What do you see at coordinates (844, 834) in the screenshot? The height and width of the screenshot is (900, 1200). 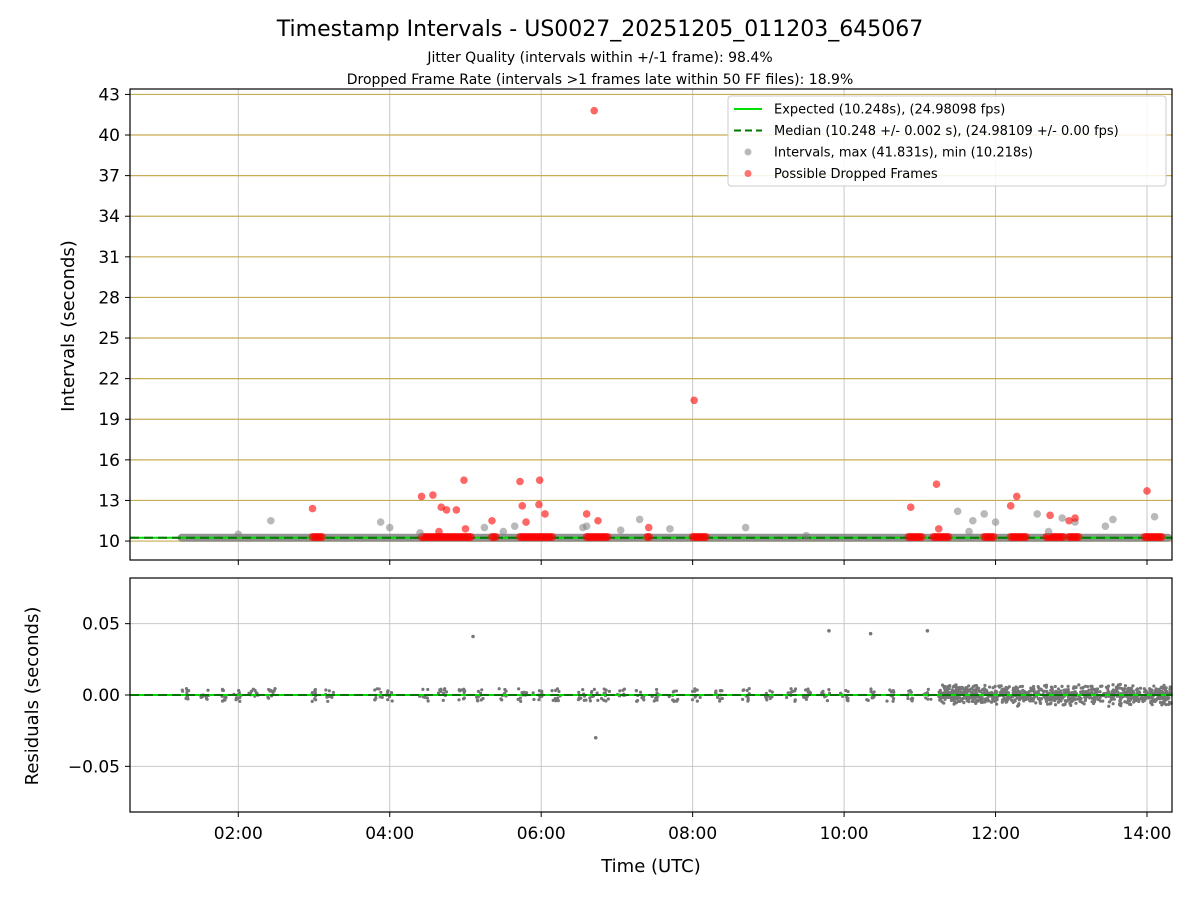 I see `x-tick-label: 10:00` at bounding box center [844, 834].